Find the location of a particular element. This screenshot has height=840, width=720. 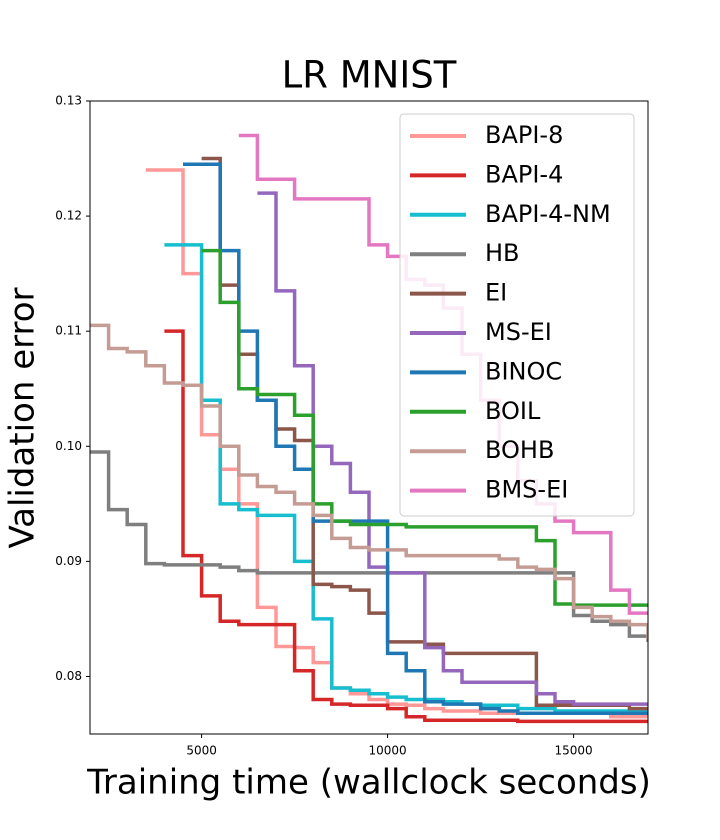

y-tick-label: 0.12 is located at coordinates (68, 216).